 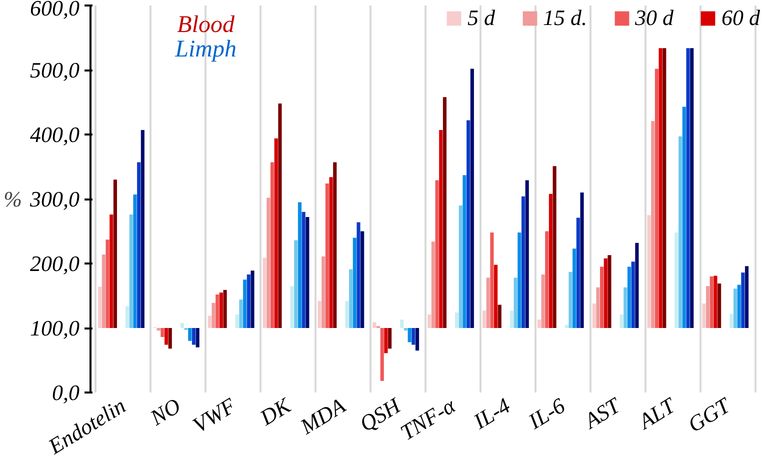 What do you see at coordinates (13, 199) in the screenshot?
I see `y-axis-title: %` at bounding box center [13, 199].